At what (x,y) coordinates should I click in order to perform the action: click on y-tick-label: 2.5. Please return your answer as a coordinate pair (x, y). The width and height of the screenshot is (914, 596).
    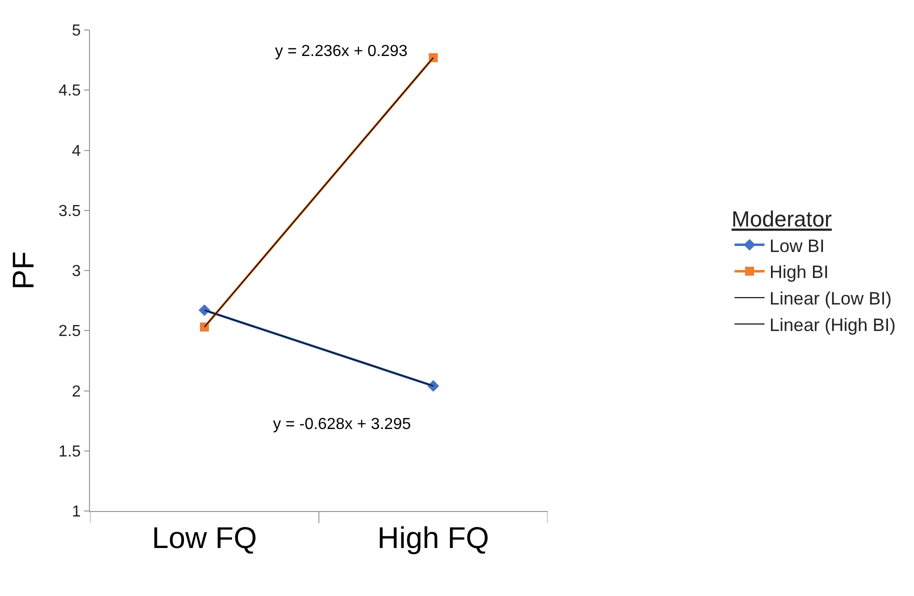
    Looking at the image, I should click on (69, 331).